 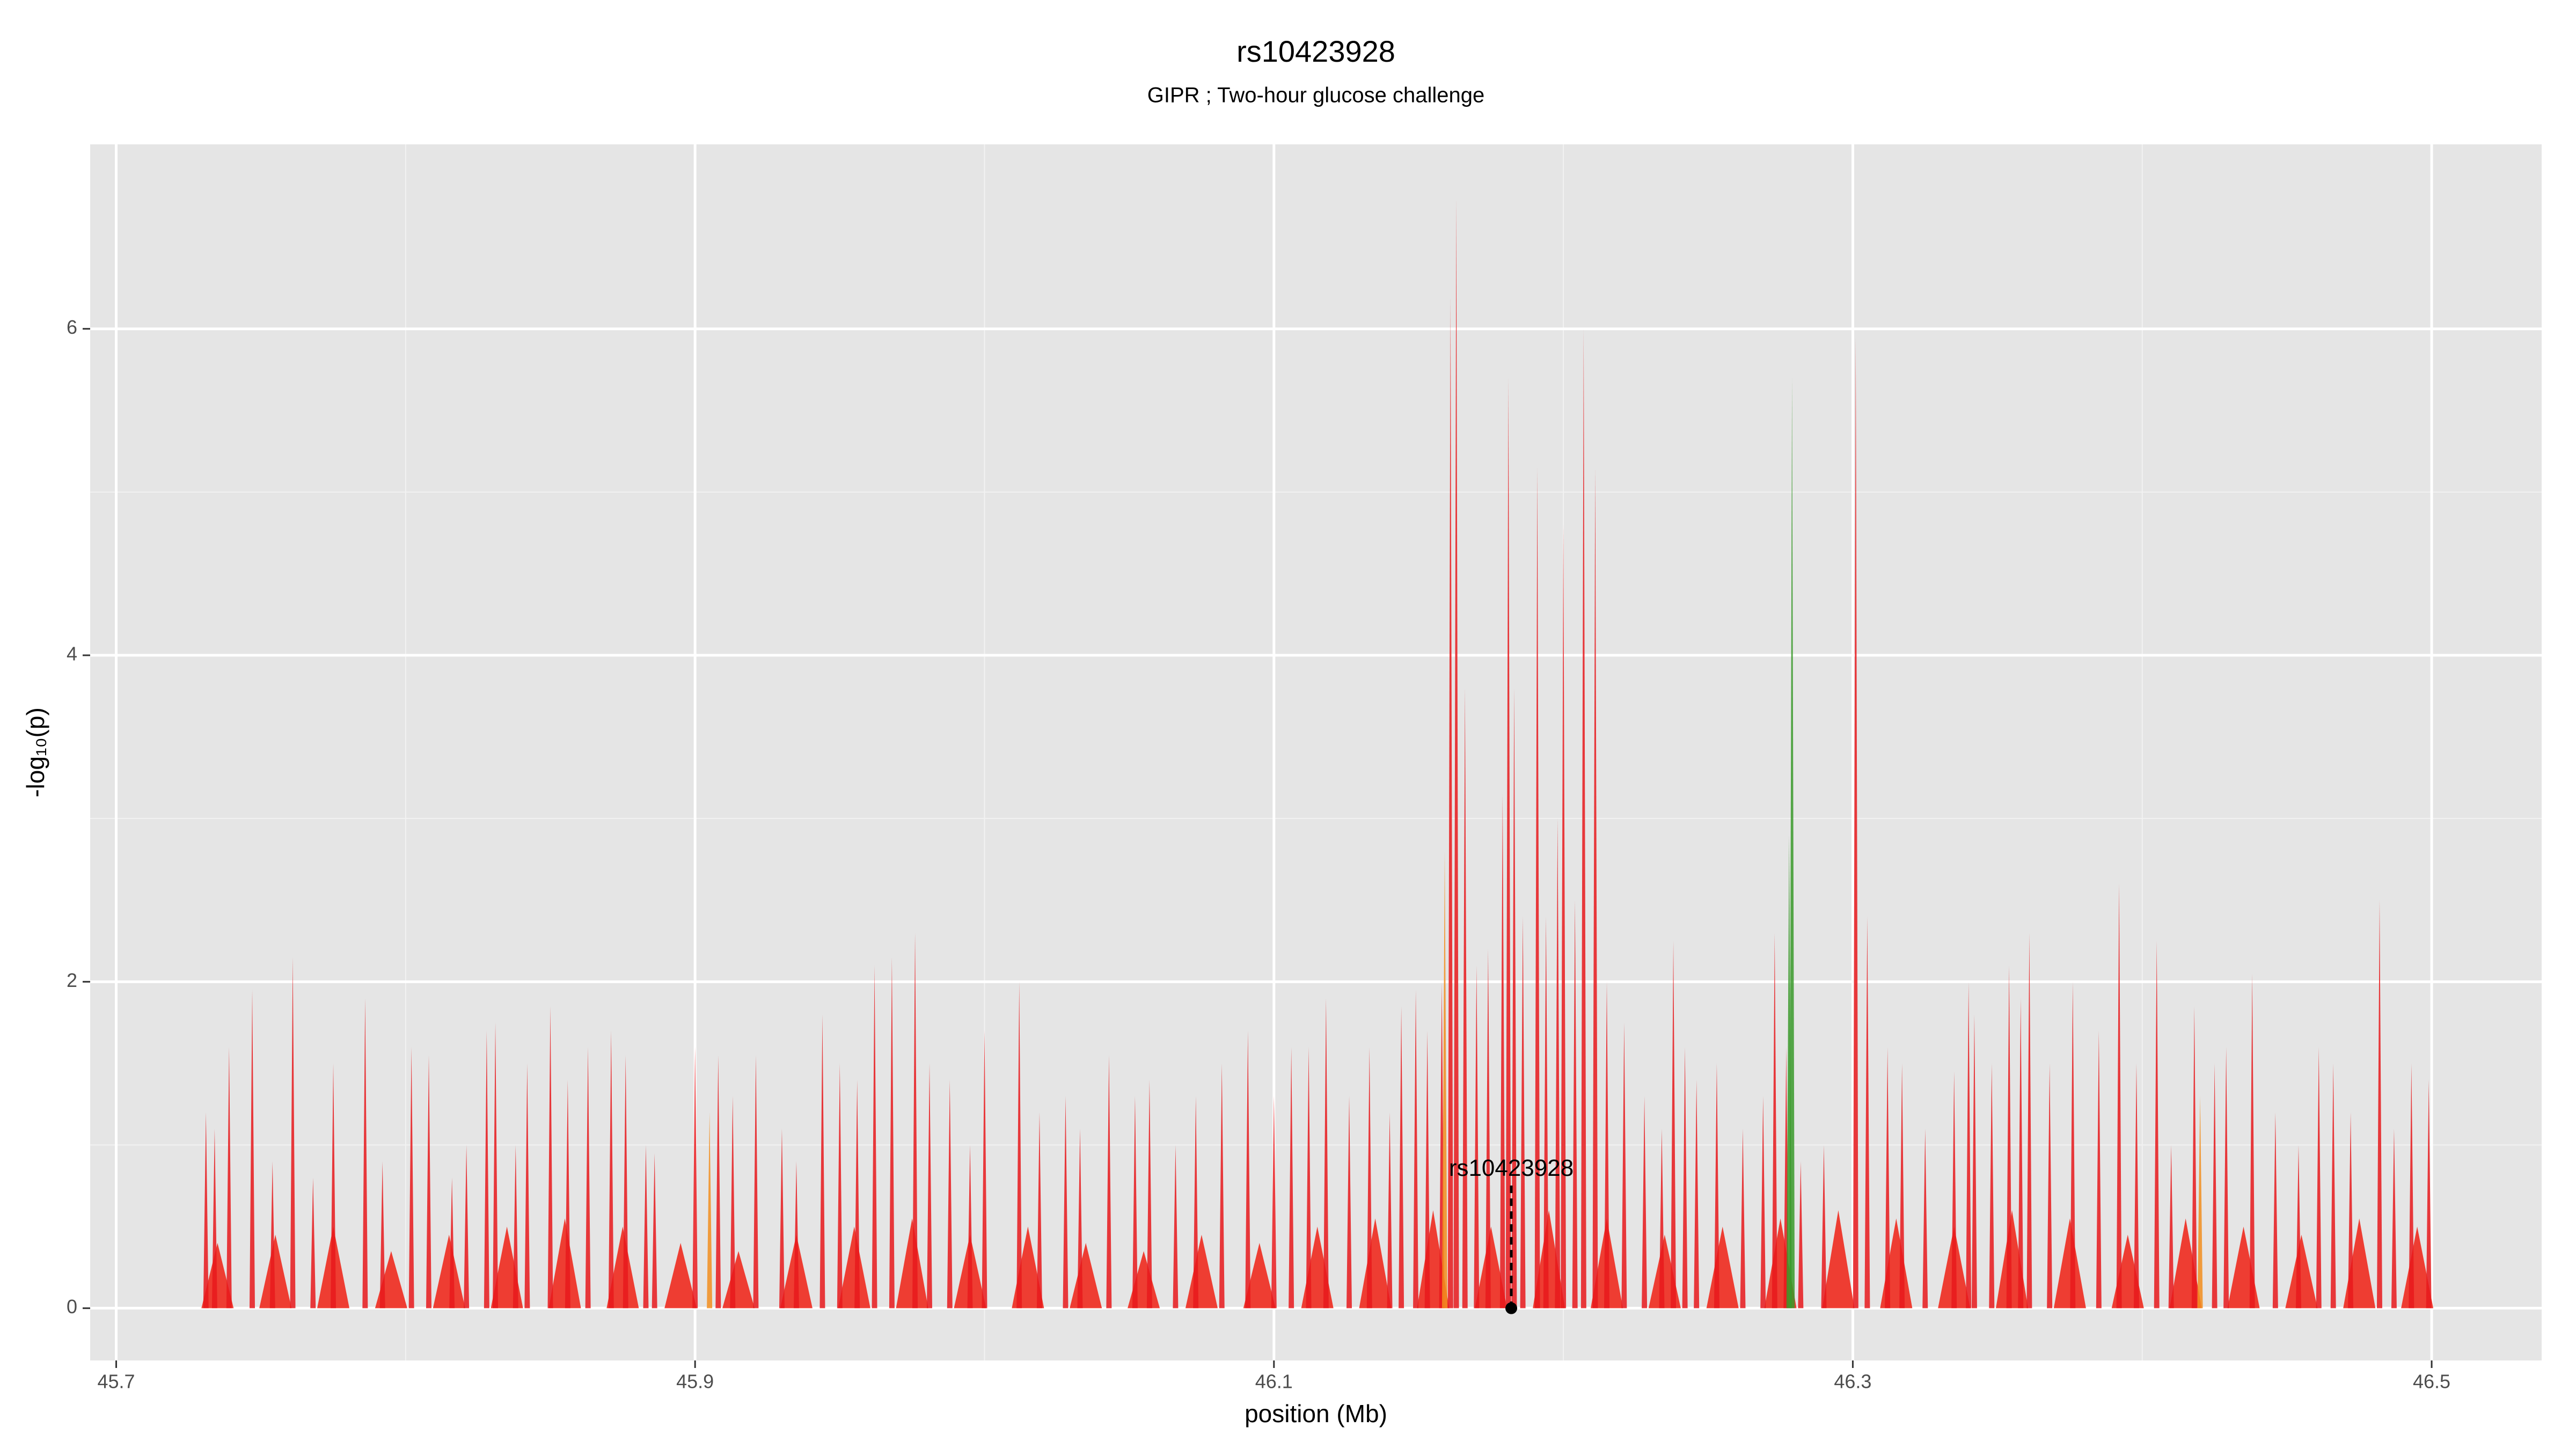 What do you see at coordinates (1316, 95) in the screenshot?
I see `chart-subtitle: GIPR ; Two-hour glucose challenge` at bounding box center [1316, 95].